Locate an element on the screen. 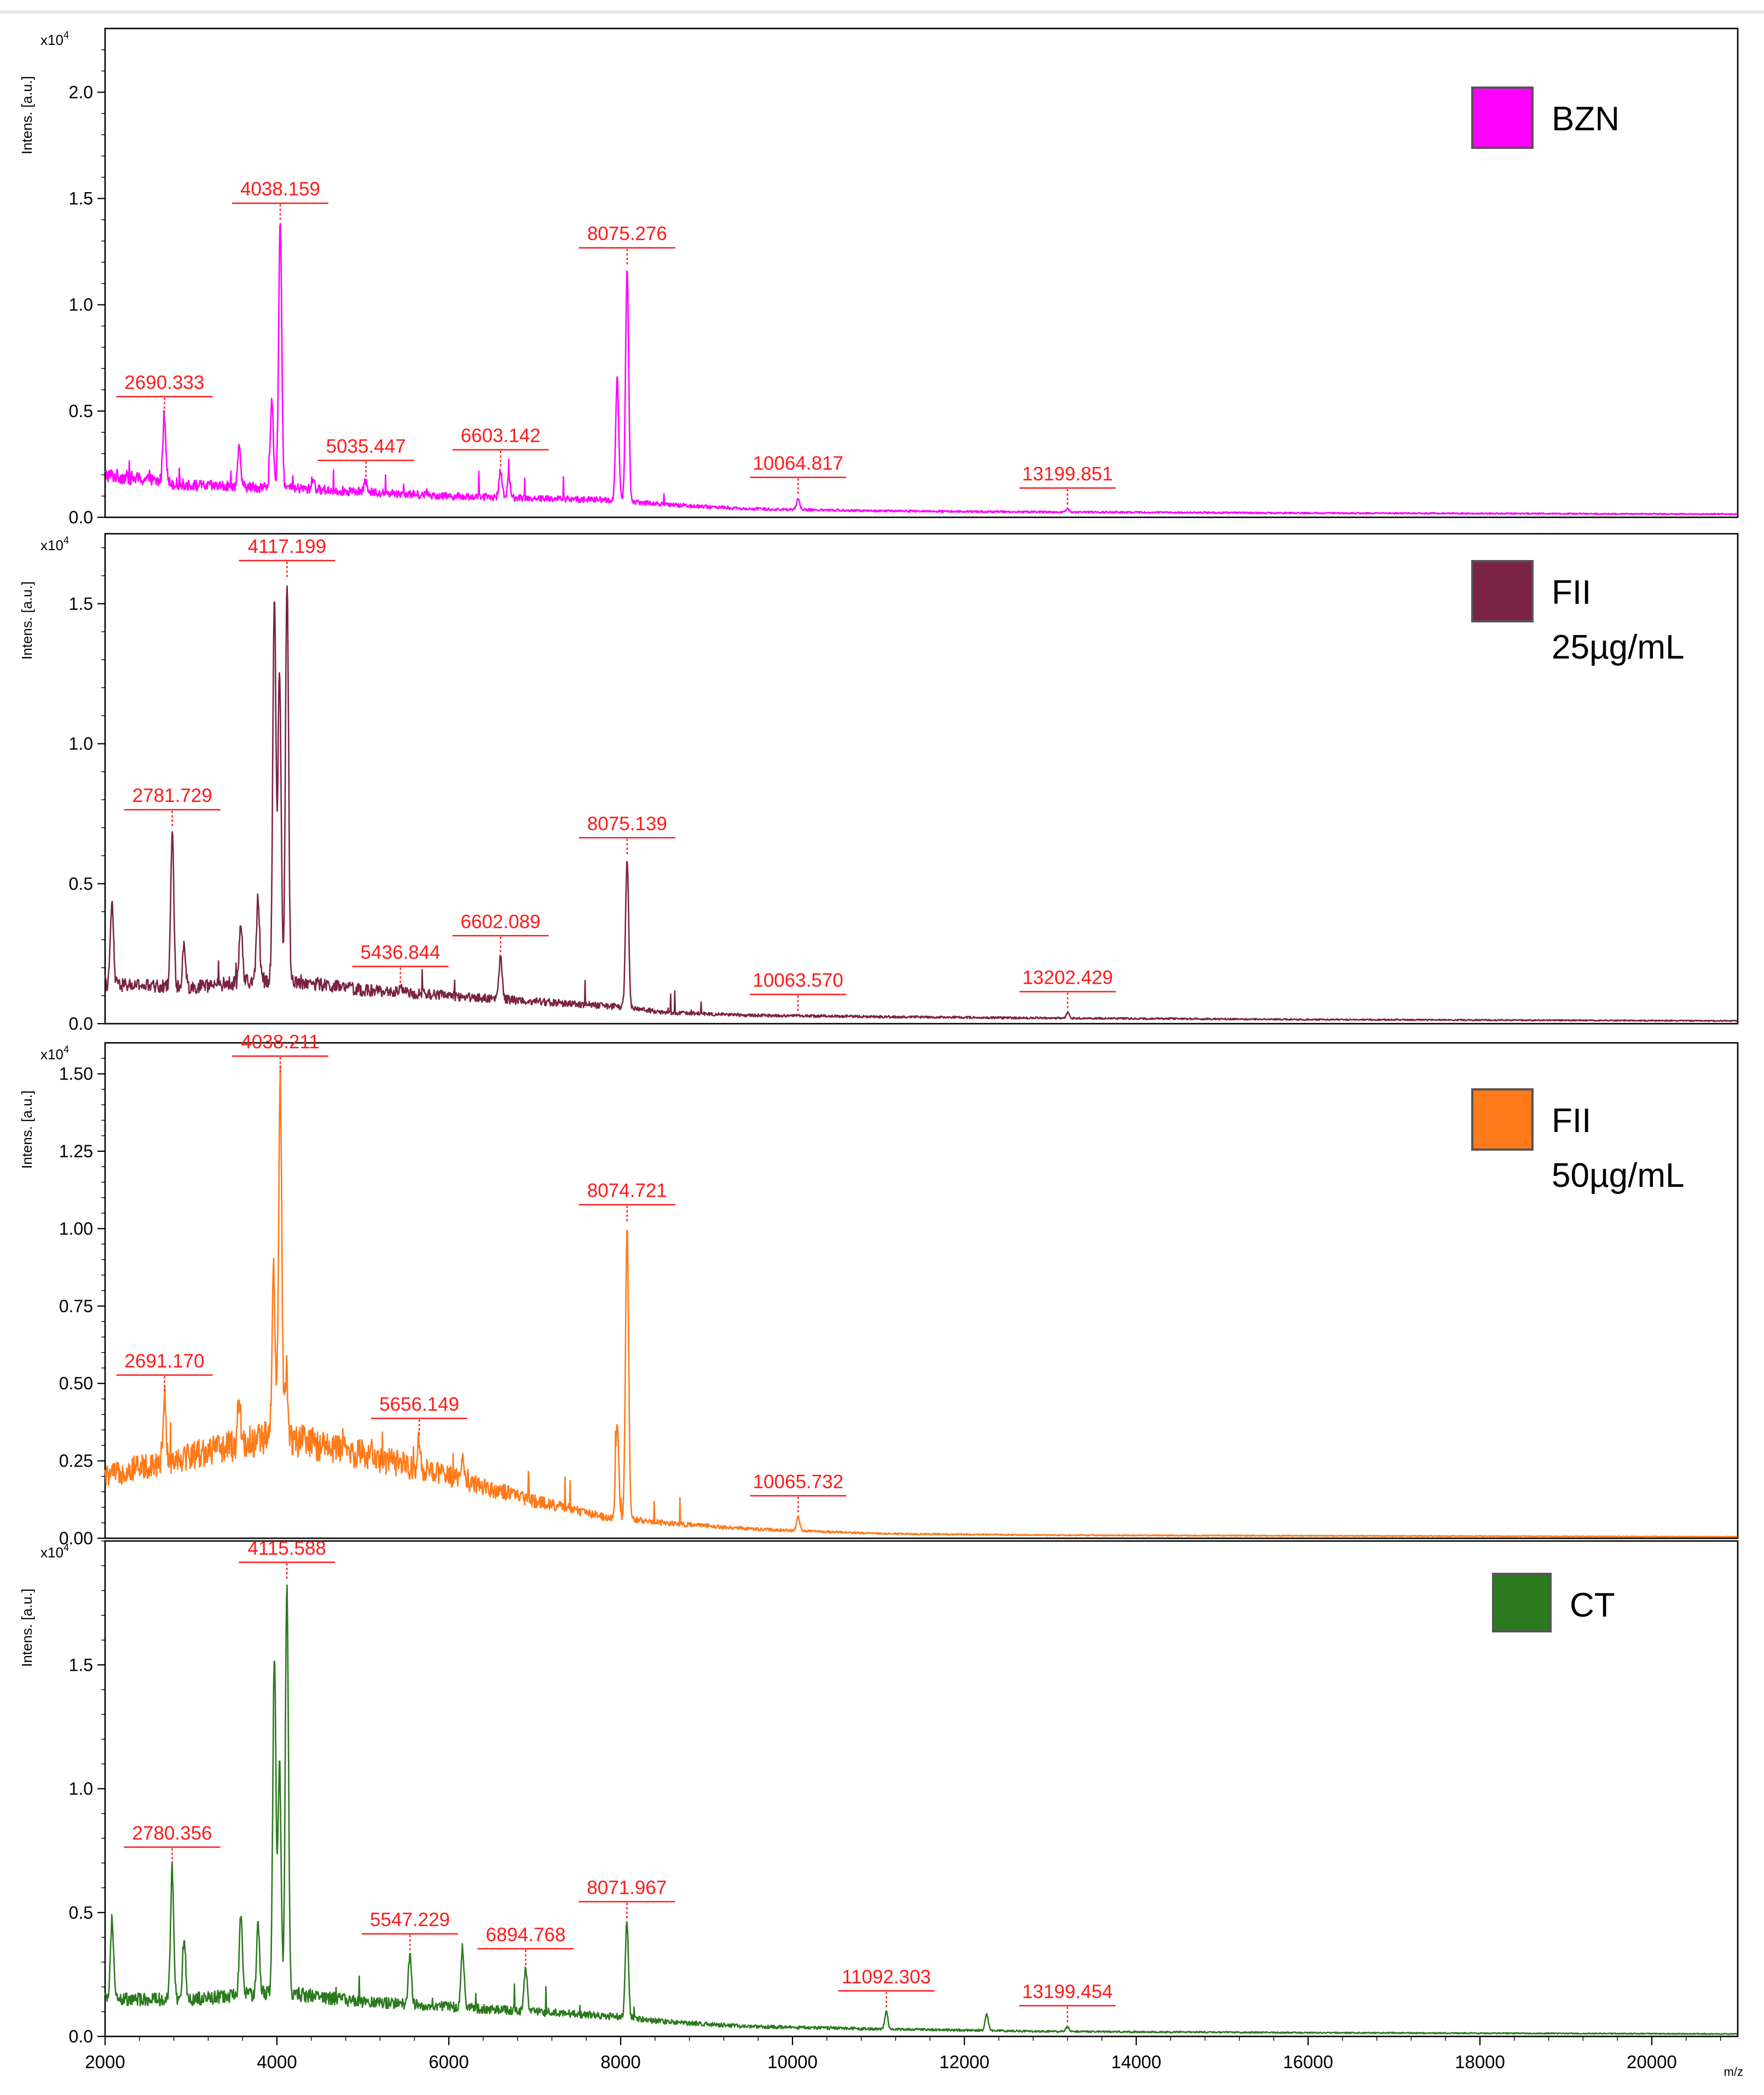 The image size is (1764, 2095). y-tick-label: 0.25 is located at coordinates (76, 1461).